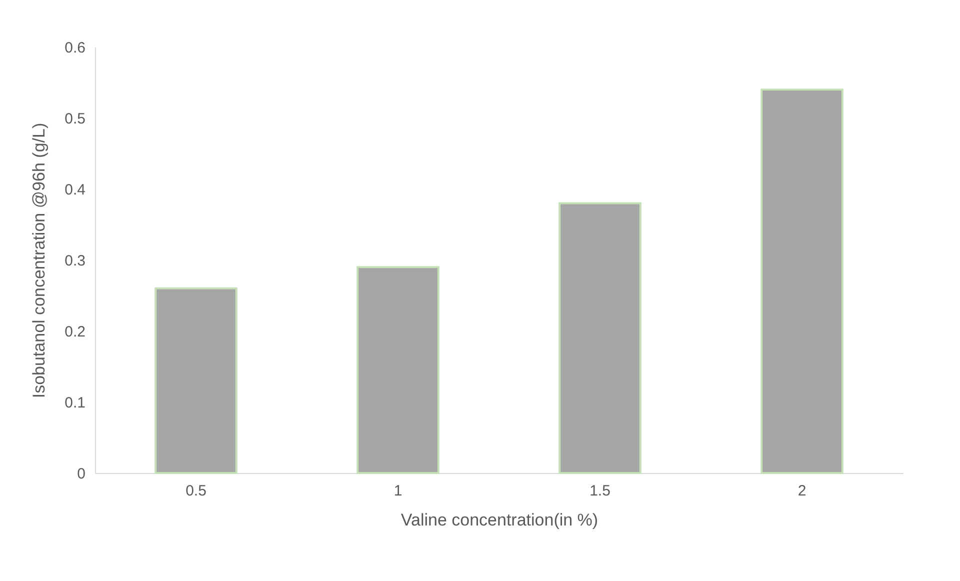 This screenshot has width=960, height=581. What do you see at coordinates (75, 261) in the screenshot?
I see `y-tick-label: 0.3` at bounding box center [75, 261].